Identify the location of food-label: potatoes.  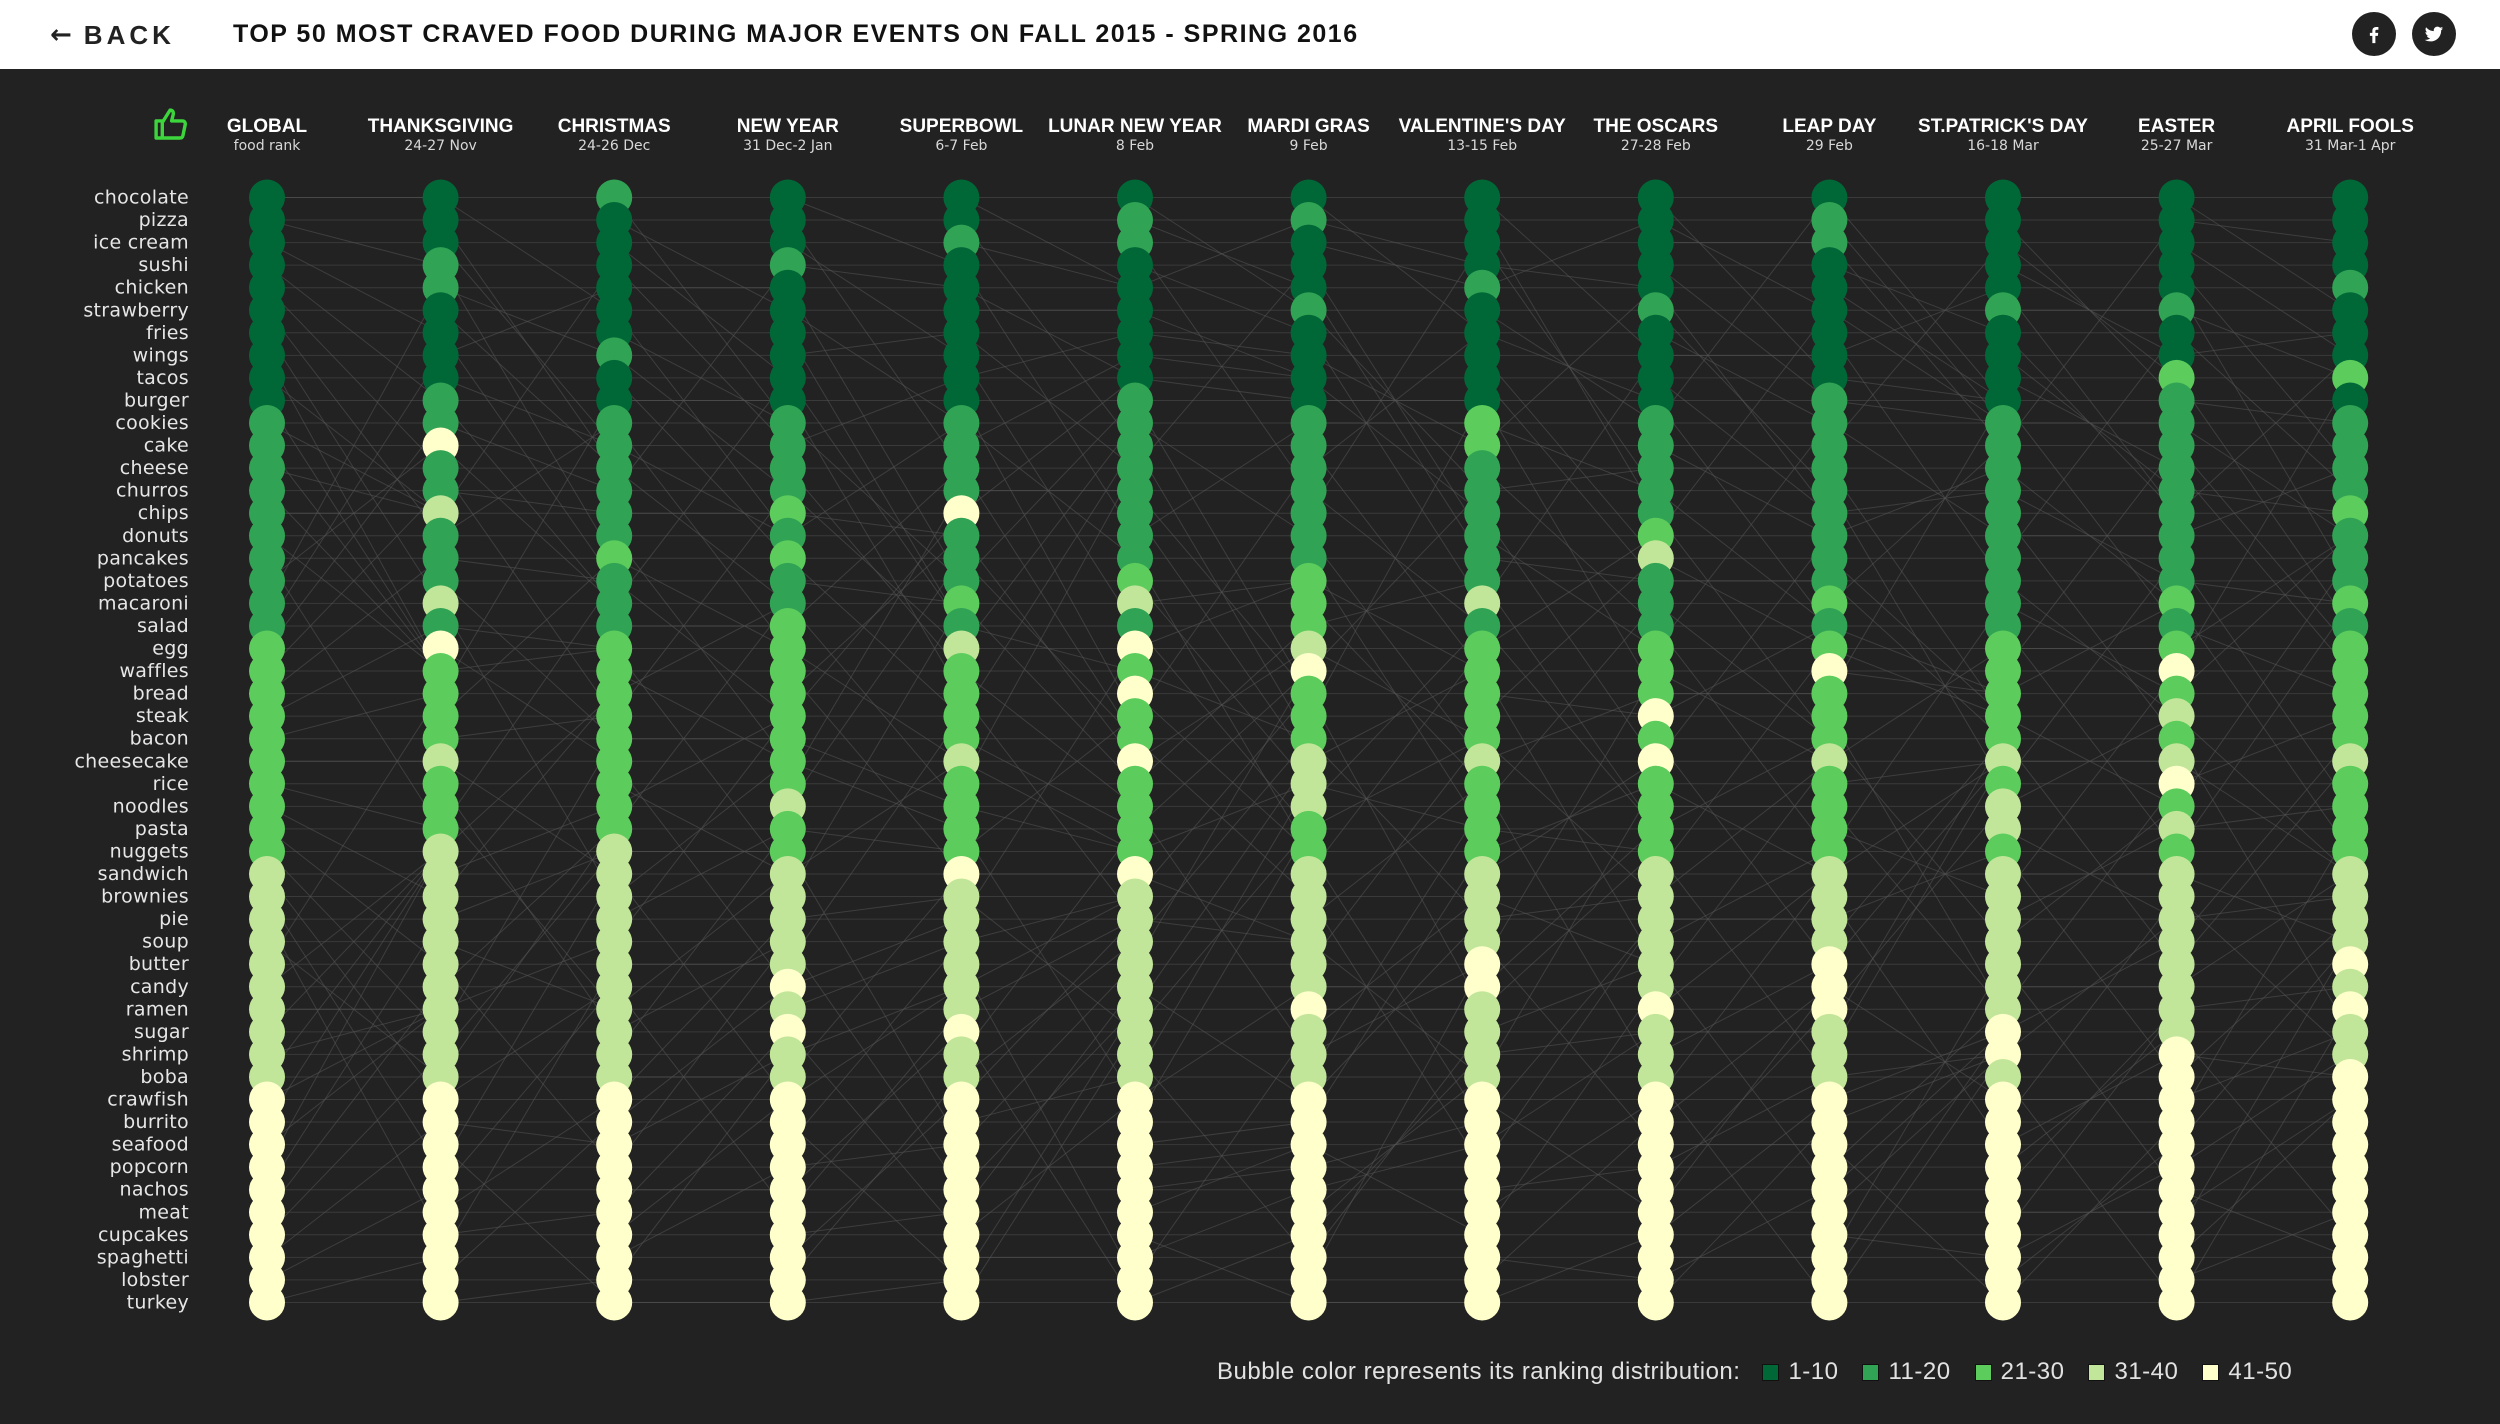
(146, 581).